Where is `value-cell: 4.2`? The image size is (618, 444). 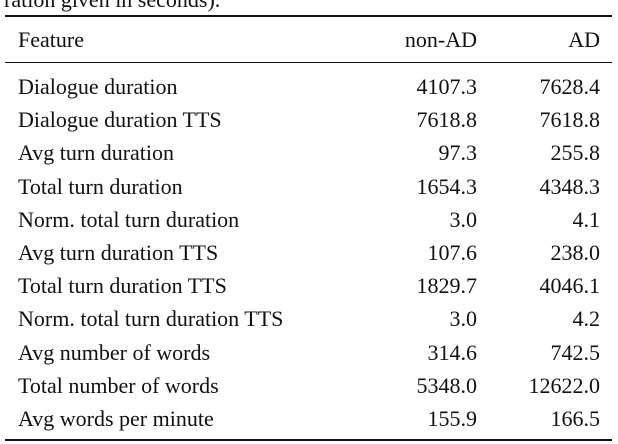 value-cell: 4.2 is located at coordinates (586, 319).